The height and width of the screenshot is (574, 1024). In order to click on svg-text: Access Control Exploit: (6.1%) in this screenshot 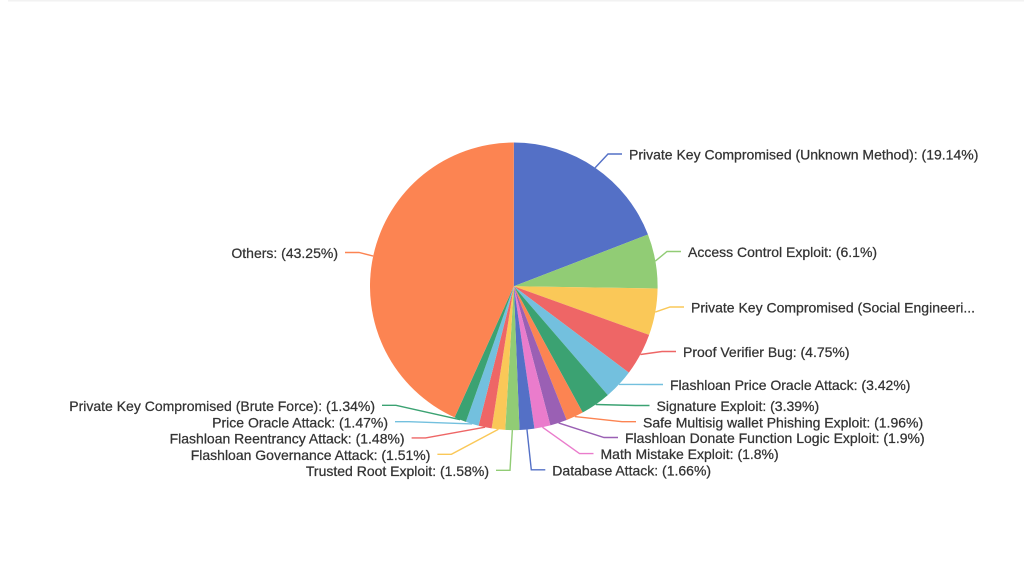, I will do `click(782, 252)`.